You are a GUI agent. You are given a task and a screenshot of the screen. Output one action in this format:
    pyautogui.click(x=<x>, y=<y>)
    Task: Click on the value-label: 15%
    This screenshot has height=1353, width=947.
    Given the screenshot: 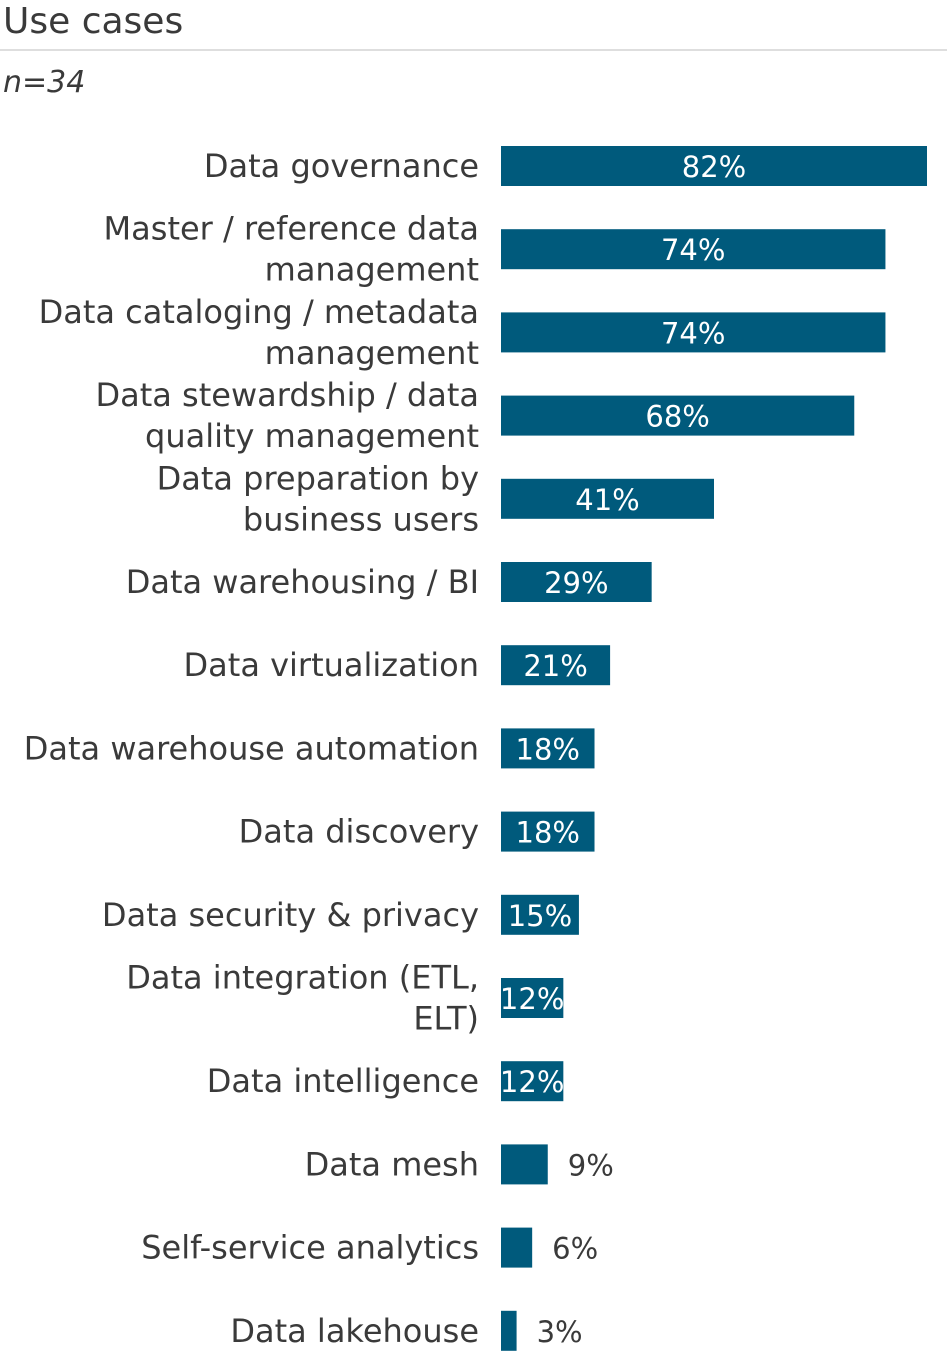 What is the action you would take?
    pyautogui.click(x=540, y=916)
    